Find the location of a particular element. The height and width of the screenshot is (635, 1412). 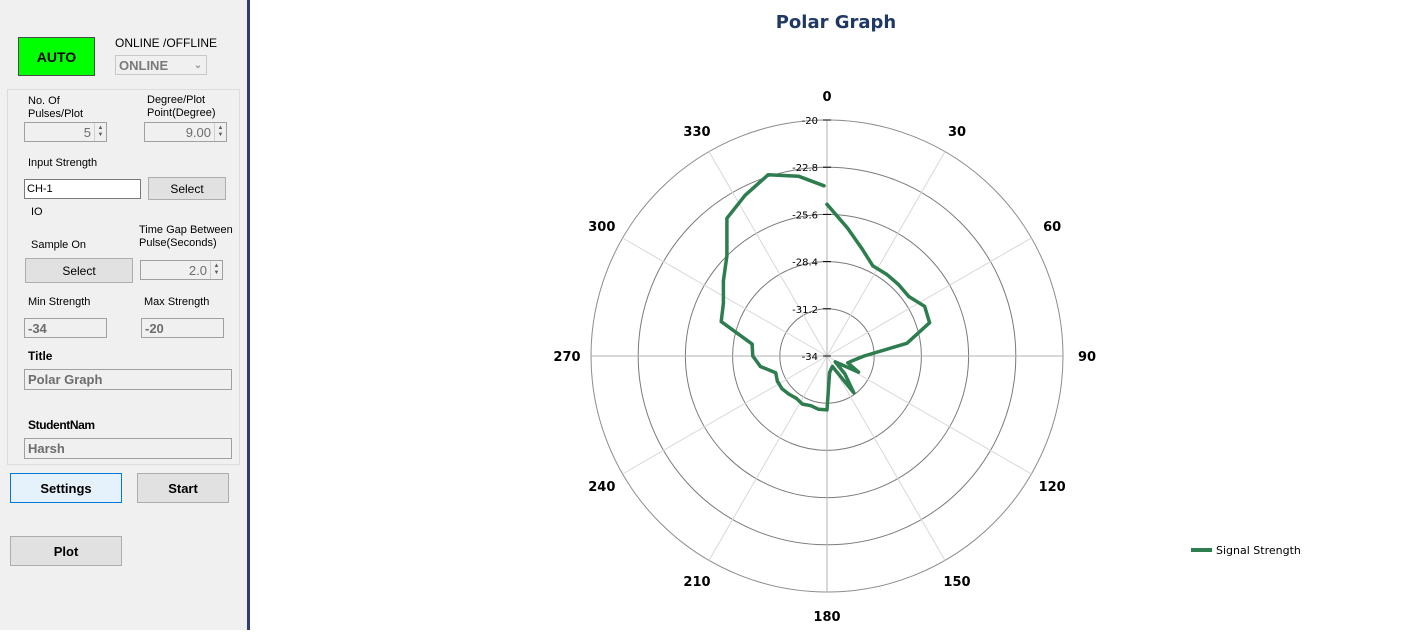

series-line-signal-strength is located at coordinates (825, 292).